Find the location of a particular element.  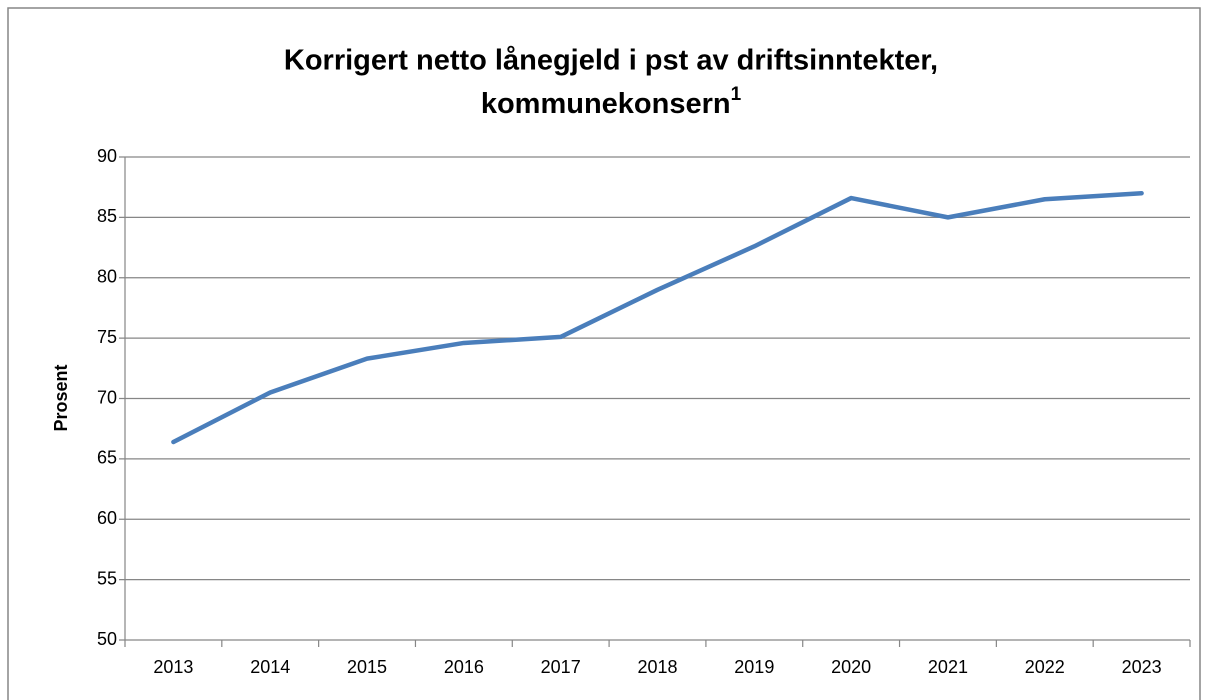

y-axis-label: Prosent is located at coordinates (61, 397).